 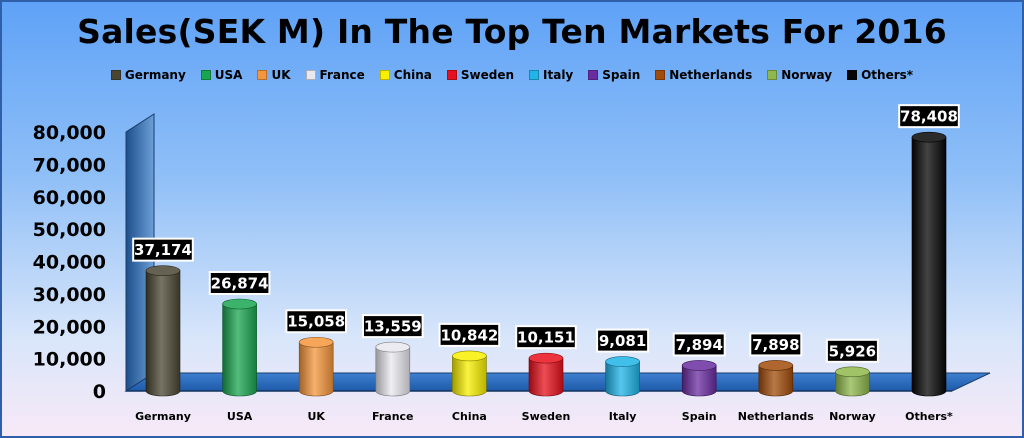 I want to click on data-label: 7,898, so click(x=776, y=344).